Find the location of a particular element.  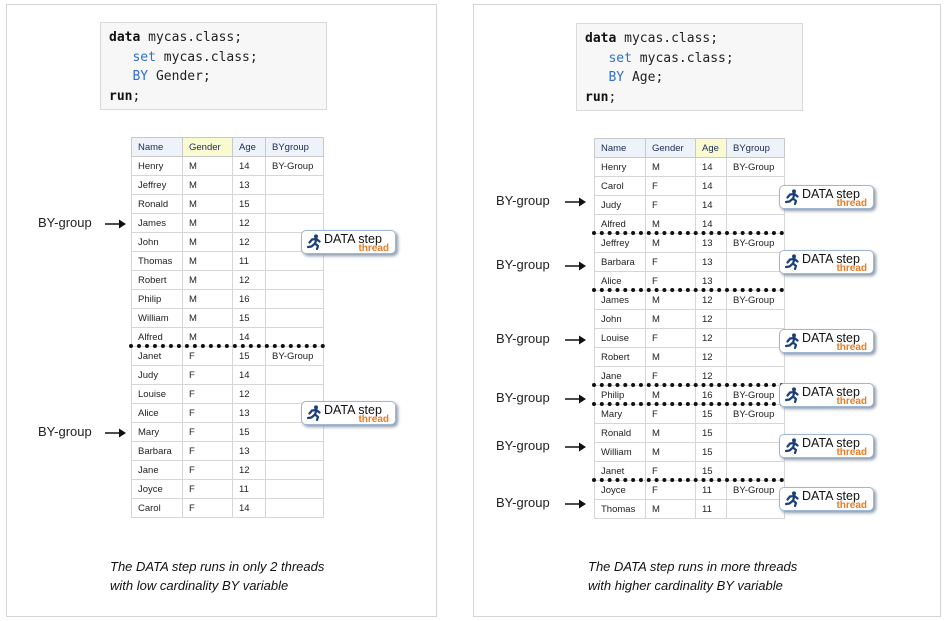

table-row: William M 15 is located at coordinates (689, 452).